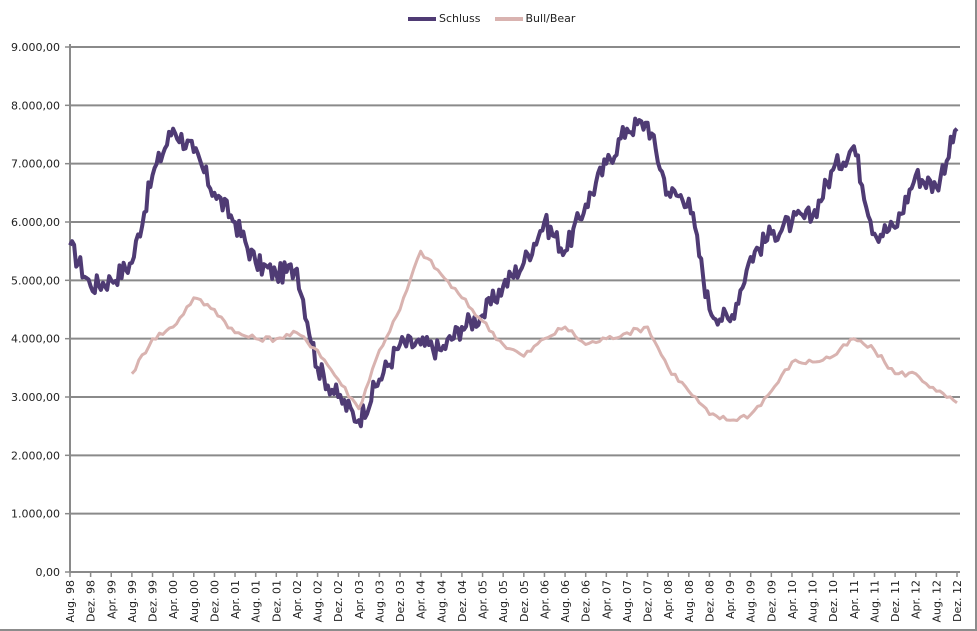 This screenshot has height=631, width=977. What do you see at coordinates (35, 397) in the screenshot?
I see `y-tick-label: 3.000,00` at bounding box center [35, 397].